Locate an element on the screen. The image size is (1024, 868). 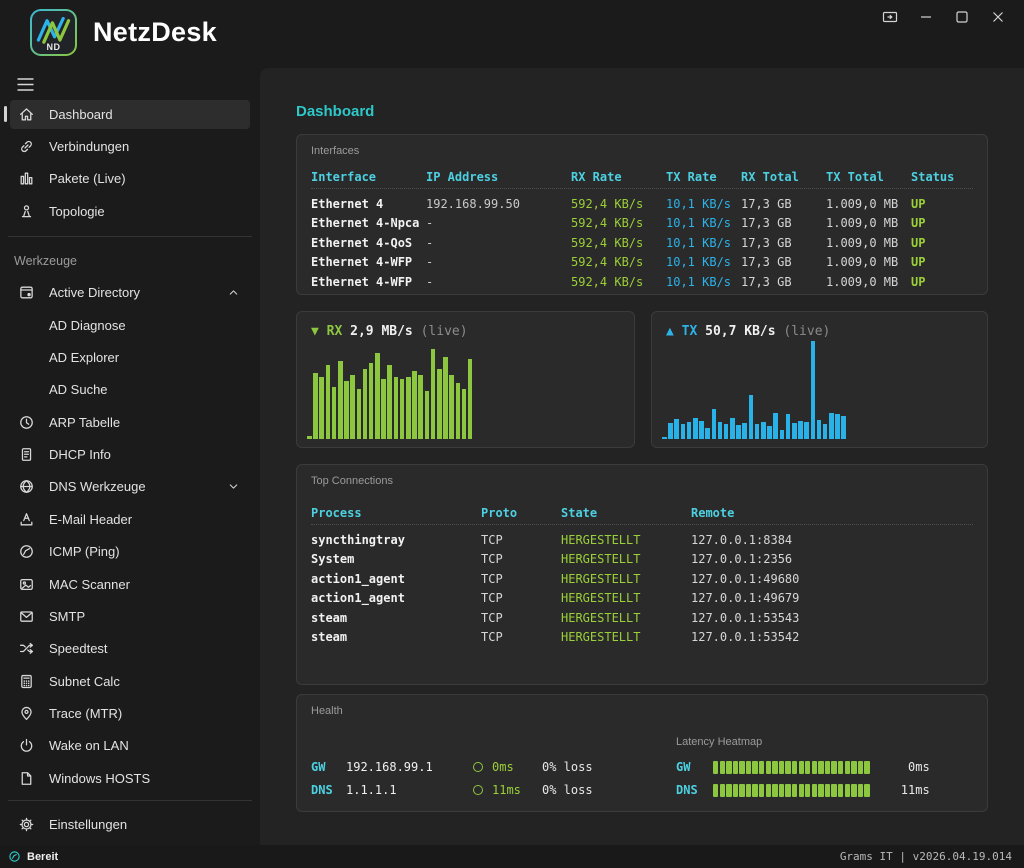
table-cell: 592,4 KB/s is located at coordinates (607, 262).